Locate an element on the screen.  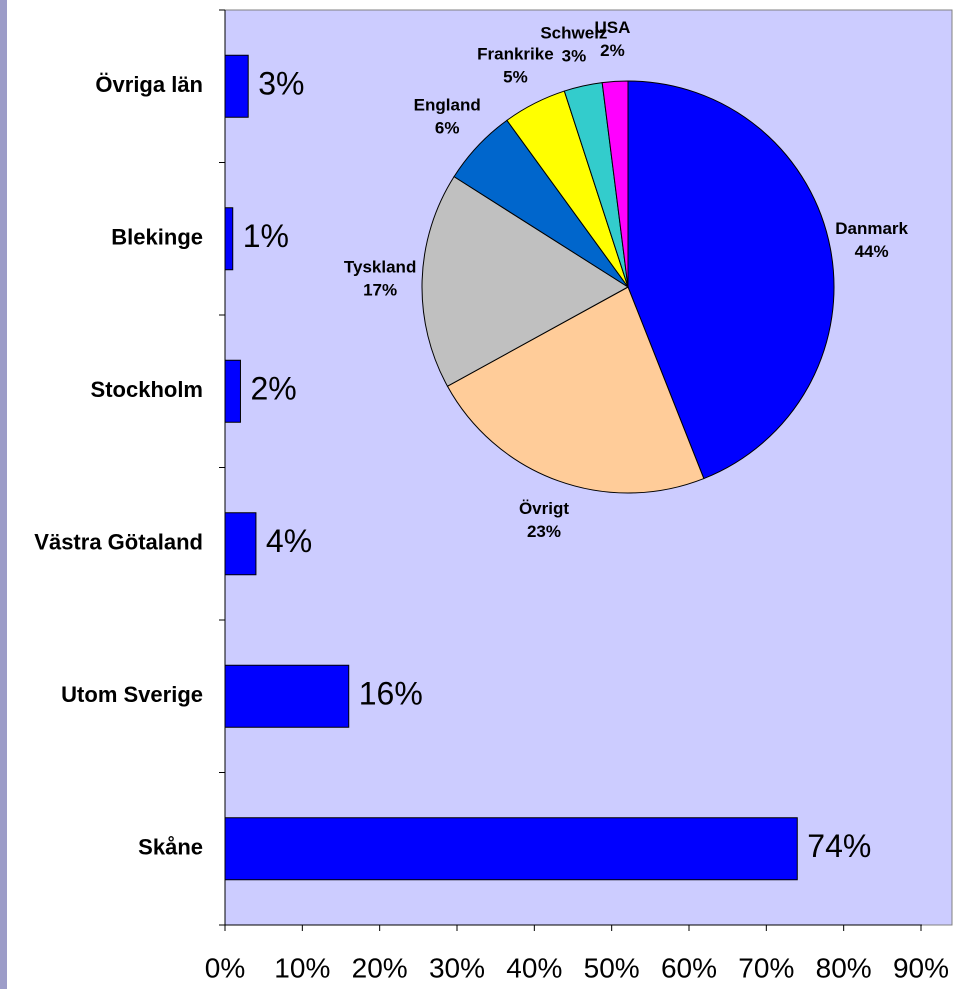
x-tick-label: 50% is located at coordinates (612, 967).